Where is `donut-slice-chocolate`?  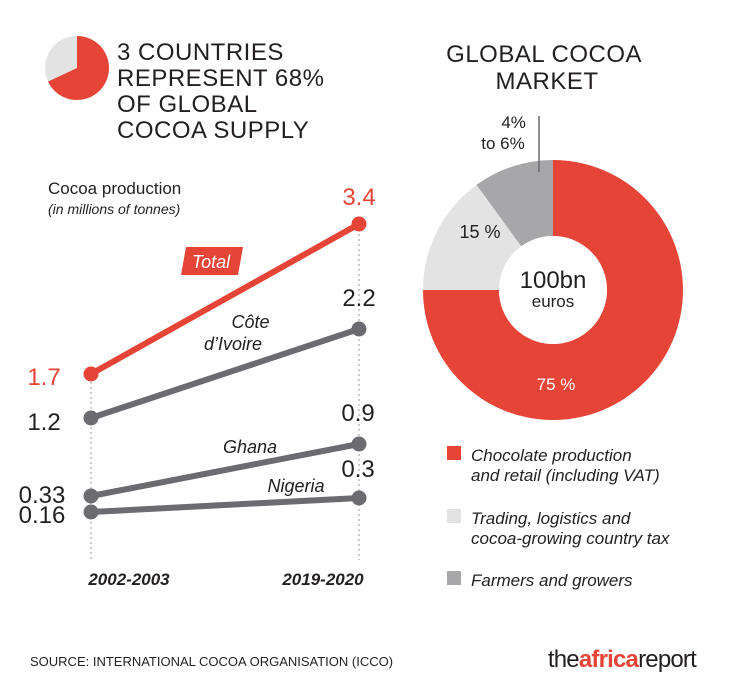 donut-slice-chocolate is located at coordinates (553, 290).